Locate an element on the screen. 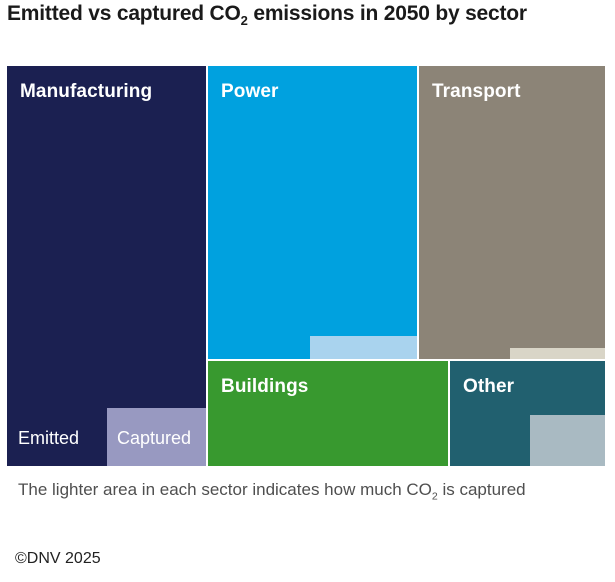 The width and height of the screenshot is (615, 582). sector-buildings-emitted: Buildings is located at coordinates (328, 413).